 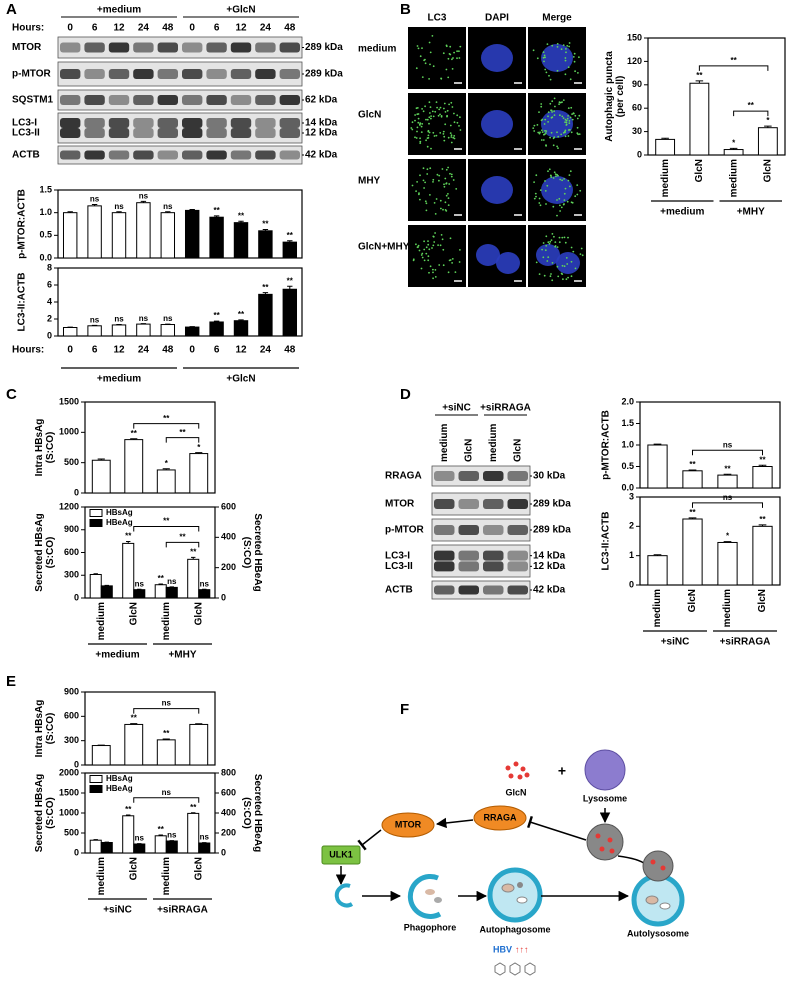 I want to click on panel-label: C, so click(x=11, y=394).